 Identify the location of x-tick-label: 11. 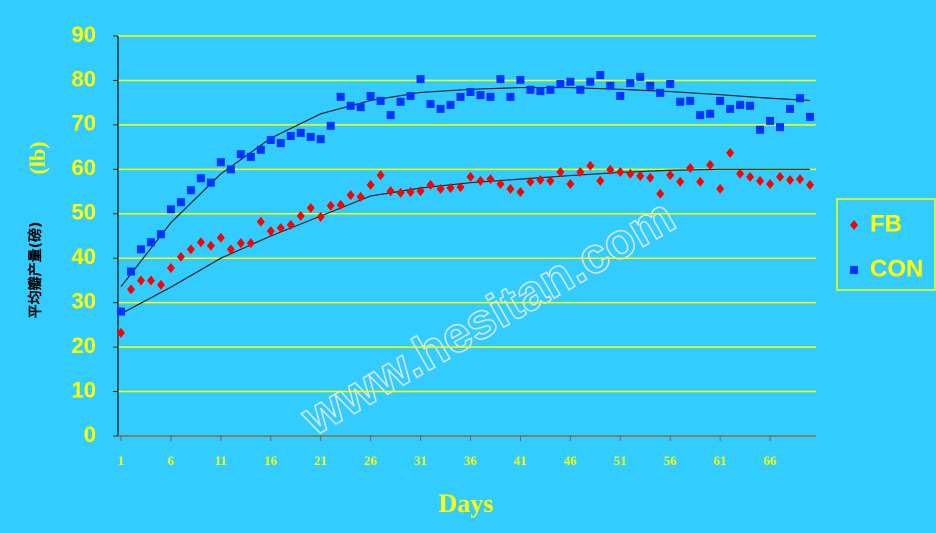
(221, 460).